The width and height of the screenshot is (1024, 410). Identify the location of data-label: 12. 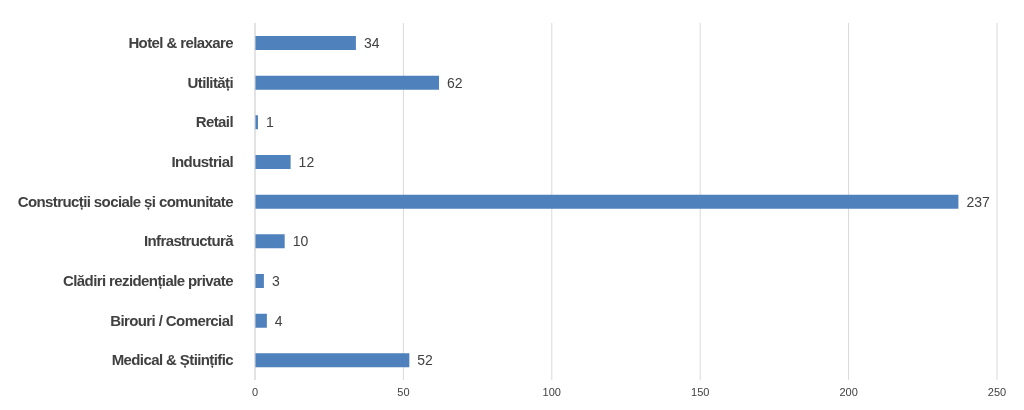
(306, 161).